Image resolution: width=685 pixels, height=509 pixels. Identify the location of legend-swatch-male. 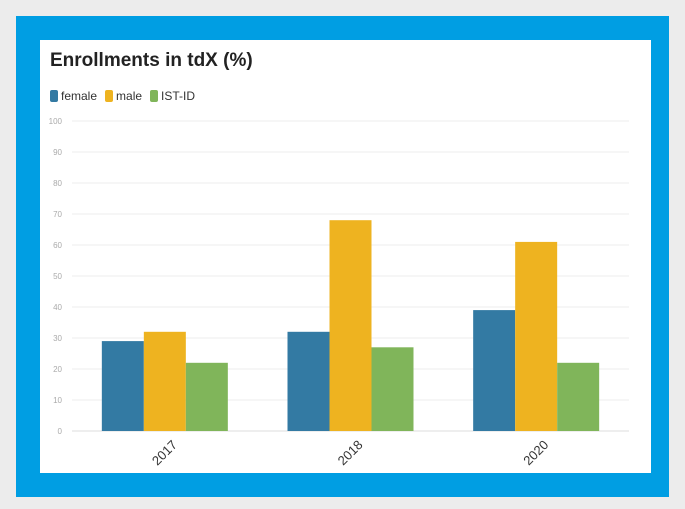
(109, 96).